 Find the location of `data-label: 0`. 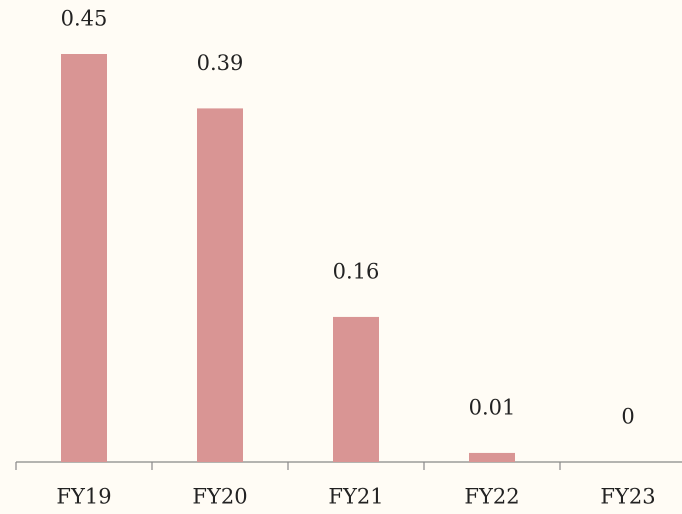

data-label: 0 is located at coordinates (627, 417).